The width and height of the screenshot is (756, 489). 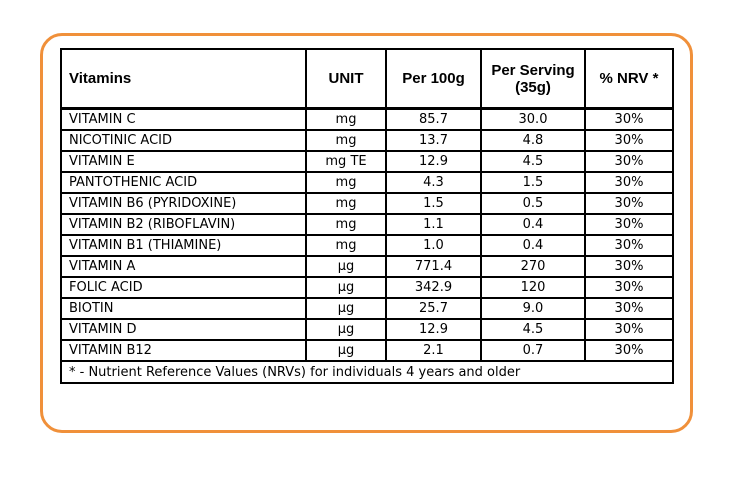 I want to click on table-row: BIOTIN μg 25.7 9.0 30%, so click(x=367, y=308).